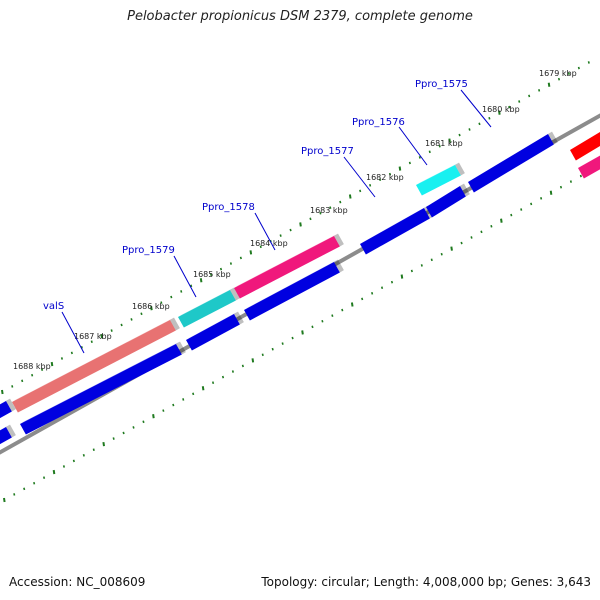  Describe the element at coordinates (444, 143) in the screenshot. I see `tick-label-1681: 1681 kbp` at that location.